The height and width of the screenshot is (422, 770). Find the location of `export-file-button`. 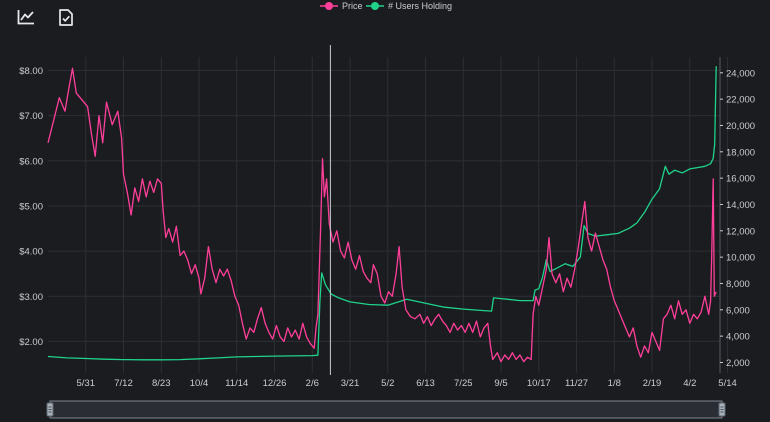

export-file-button is located at coordinates (66, 17).